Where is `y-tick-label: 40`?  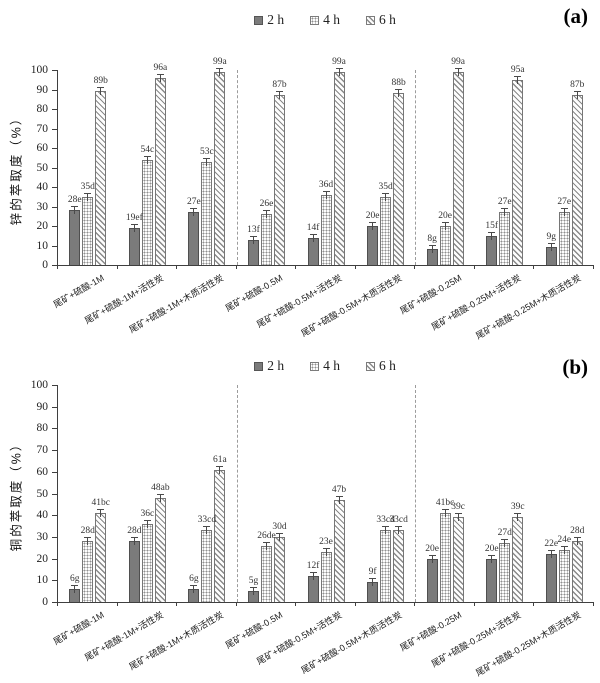
y-tick-label: 40 is located at coordinates (42, 187).